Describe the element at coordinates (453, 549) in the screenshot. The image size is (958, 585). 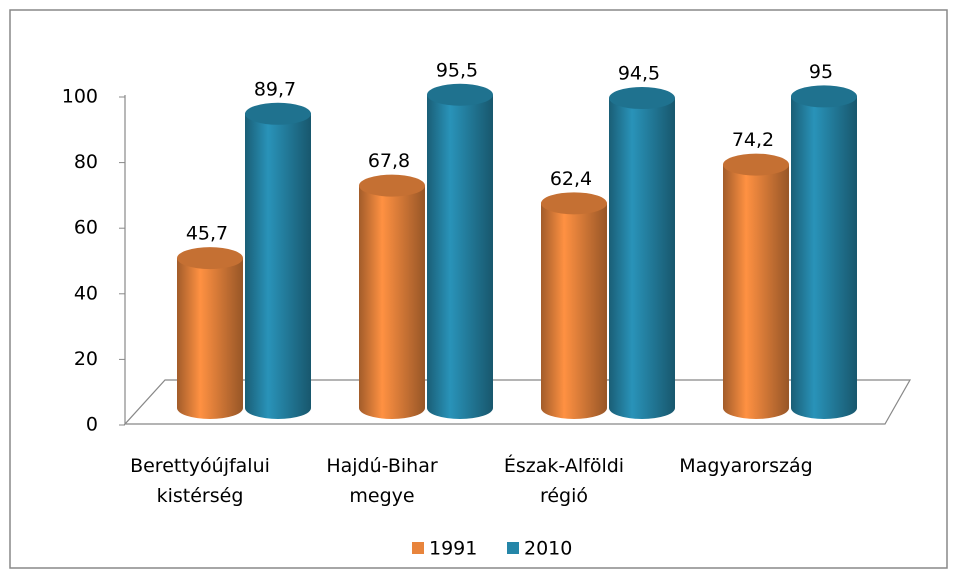
I see `legend-label: 1991` at that location.